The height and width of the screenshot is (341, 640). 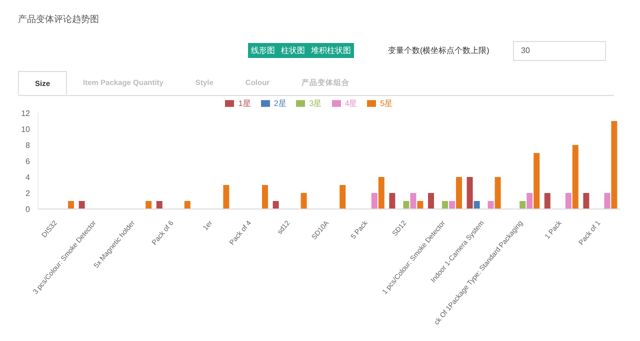 I want to click on y-tick-label: 12, so click(x=26, y=113).